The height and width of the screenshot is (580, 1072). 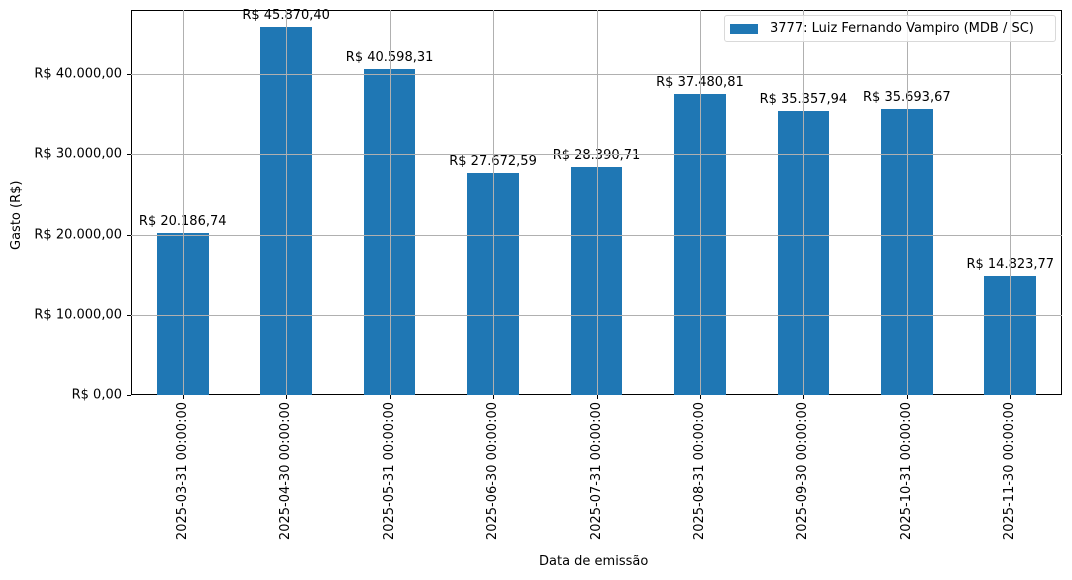 What do you see at coordinates (906, 471) in the screenshot?
I see `x-tick-label: 2025-10-31 00:00:00` at bounding box center [906, 471].